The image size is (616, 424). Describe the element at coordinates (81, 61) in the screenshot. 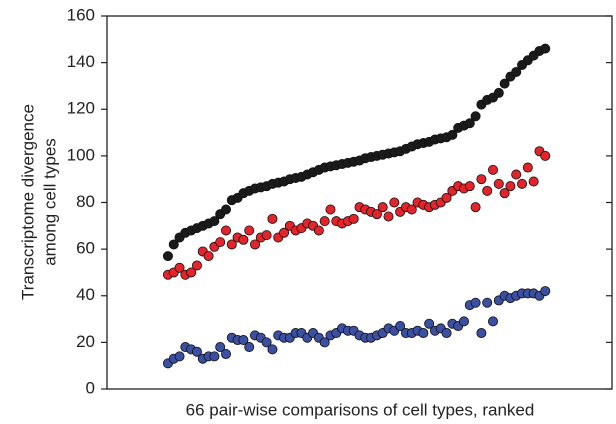

I see `y-tick-label: 140` at that location.